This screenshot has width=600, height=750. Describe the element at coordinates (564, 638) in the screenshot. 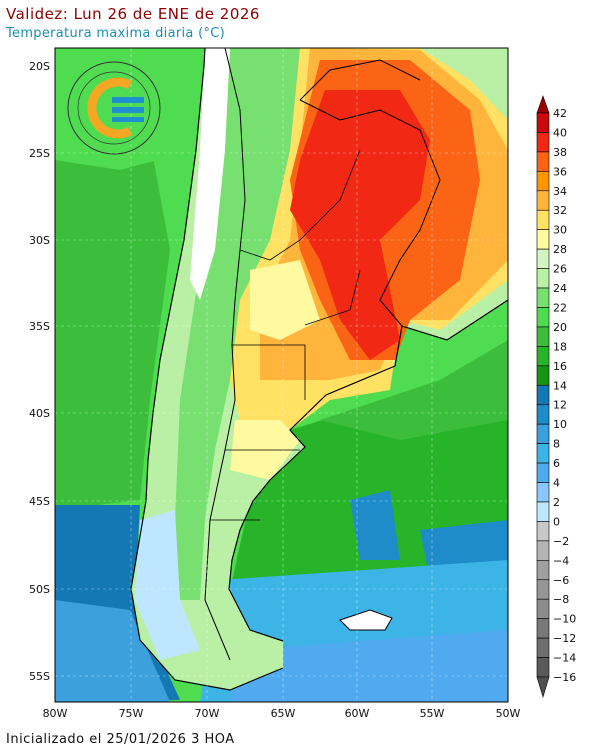

I see `colorbar-label: −12` at that location.